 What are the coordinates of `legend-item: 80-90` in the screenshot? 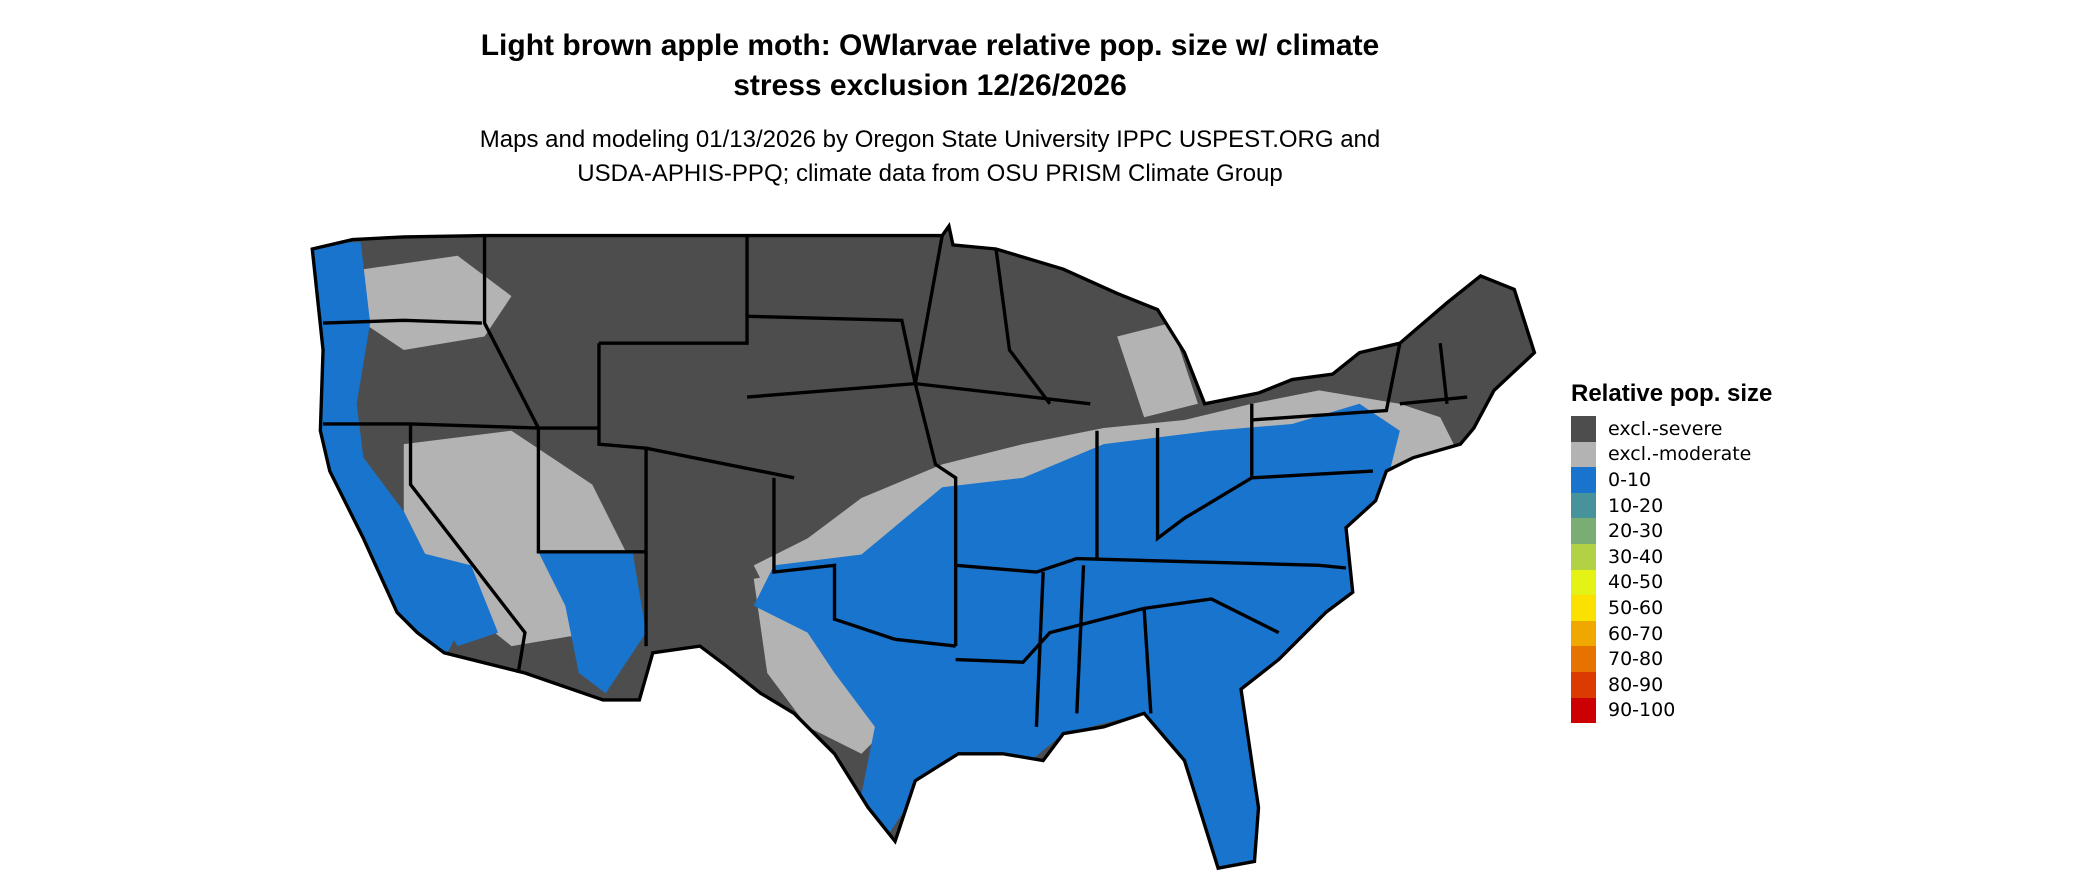 It's located at (1671, 684).